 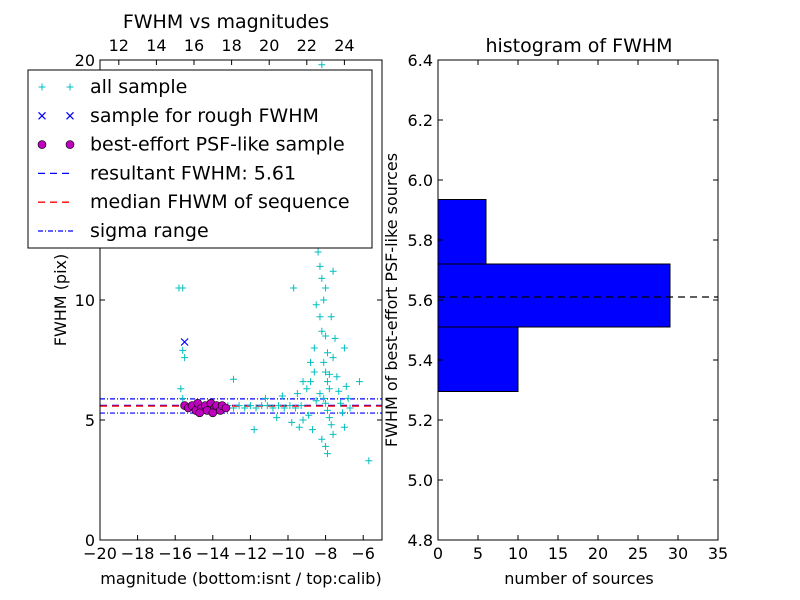 What do you see at coordinates (554, 295) in the screenshot?
I see `histogram-bar` at bounding box center [554, 295].